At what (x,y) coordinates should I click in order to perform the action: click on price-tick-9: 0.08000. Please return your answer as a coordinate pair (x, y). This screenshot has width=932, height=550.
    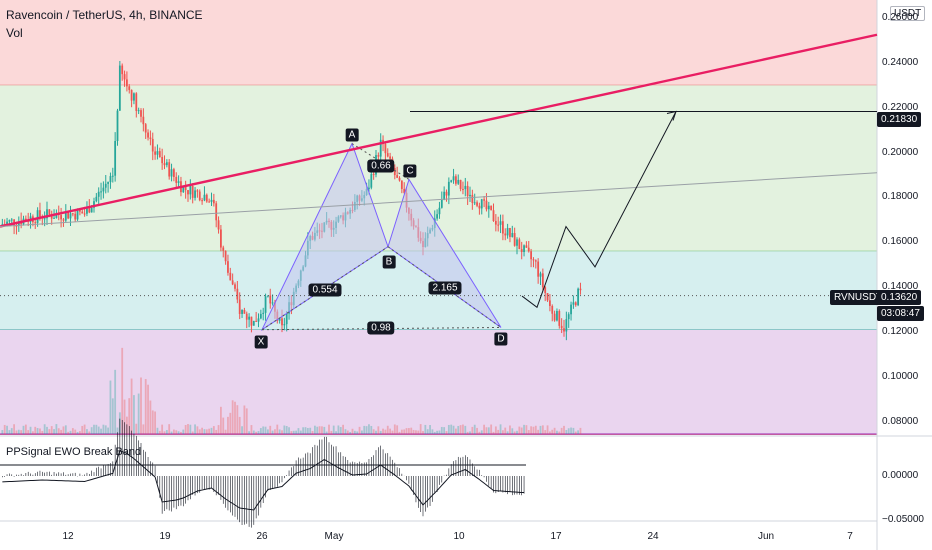
    Looking at the image, I should click on (900, 421).